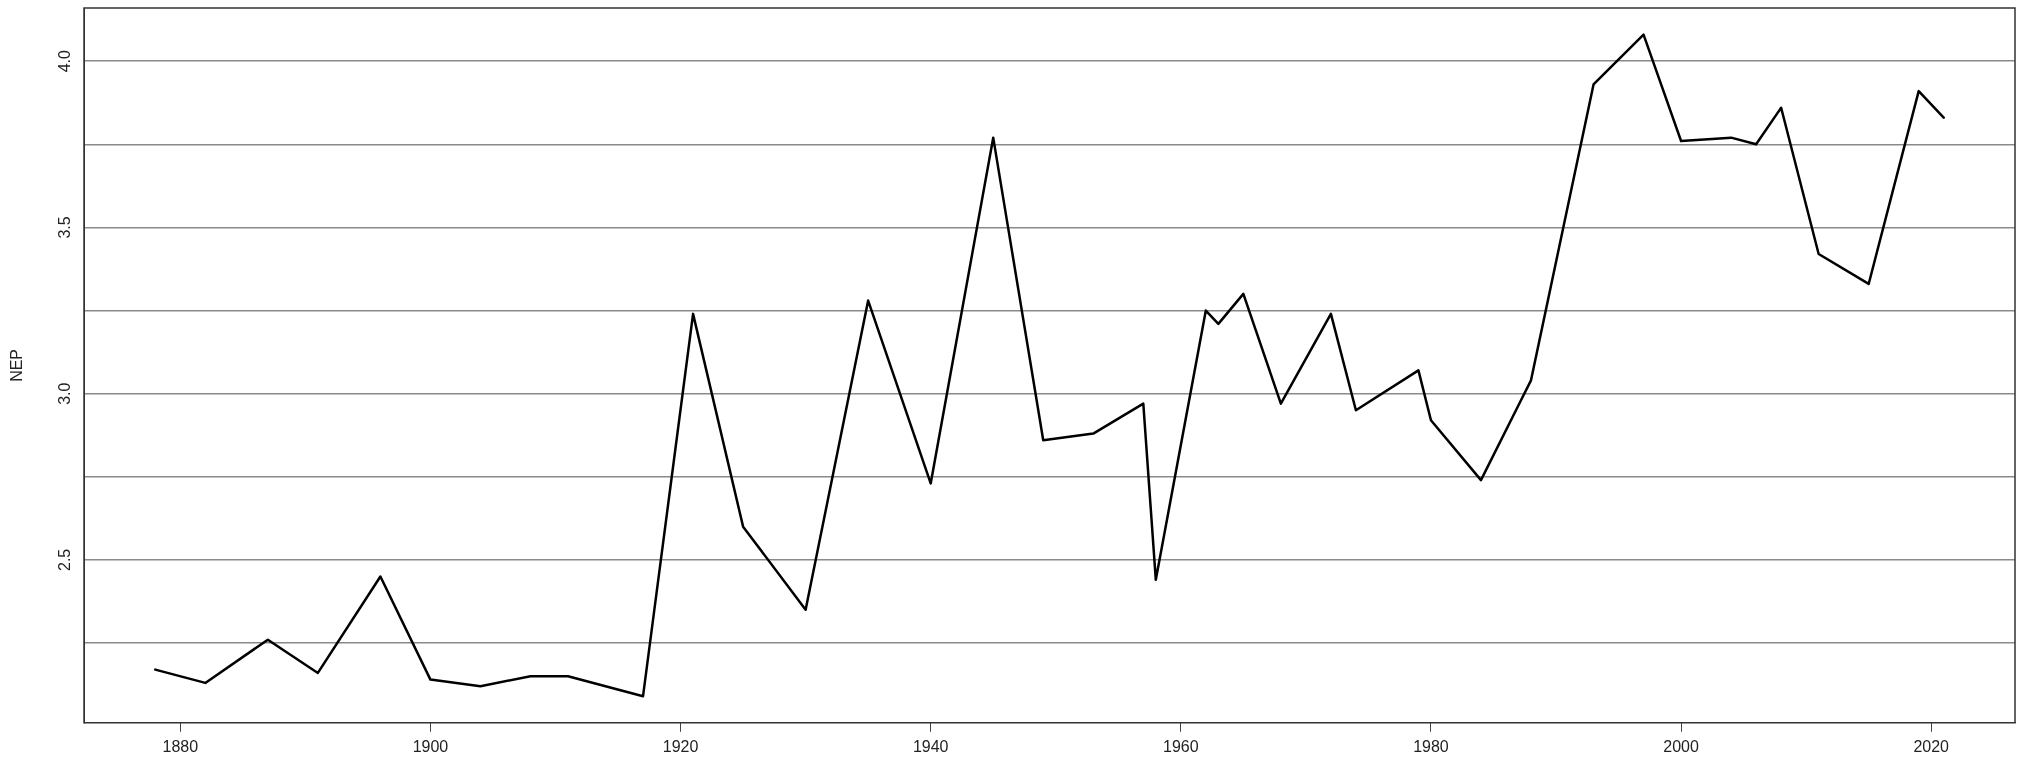 The image size is (2025, 767). What do you see at coordinates (1431, 746) in the screenshot?
I see `x-tick-label: 1980` at bounding box center [1431, 746].